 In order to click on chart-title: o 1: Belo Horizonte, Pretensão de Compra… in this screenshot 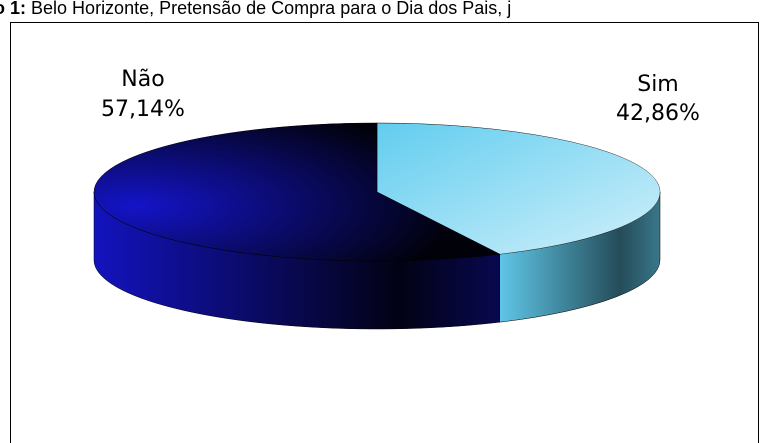, I will do `click(255, 9)`.